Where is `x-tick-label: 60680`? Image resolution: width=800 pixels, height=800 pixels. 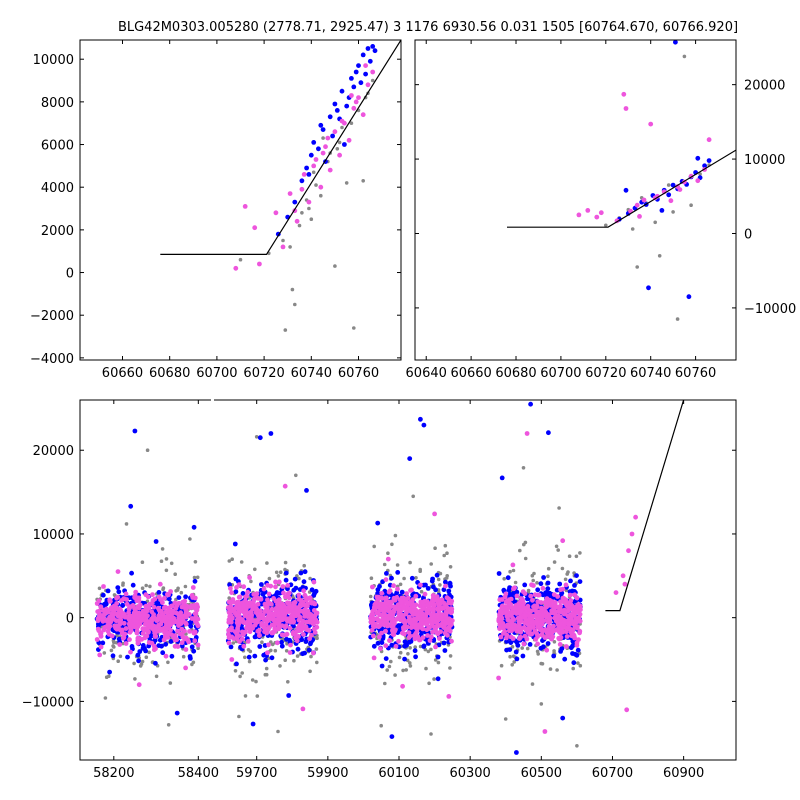 x-tick-label: 60680 is located at coordinates (169, 373).